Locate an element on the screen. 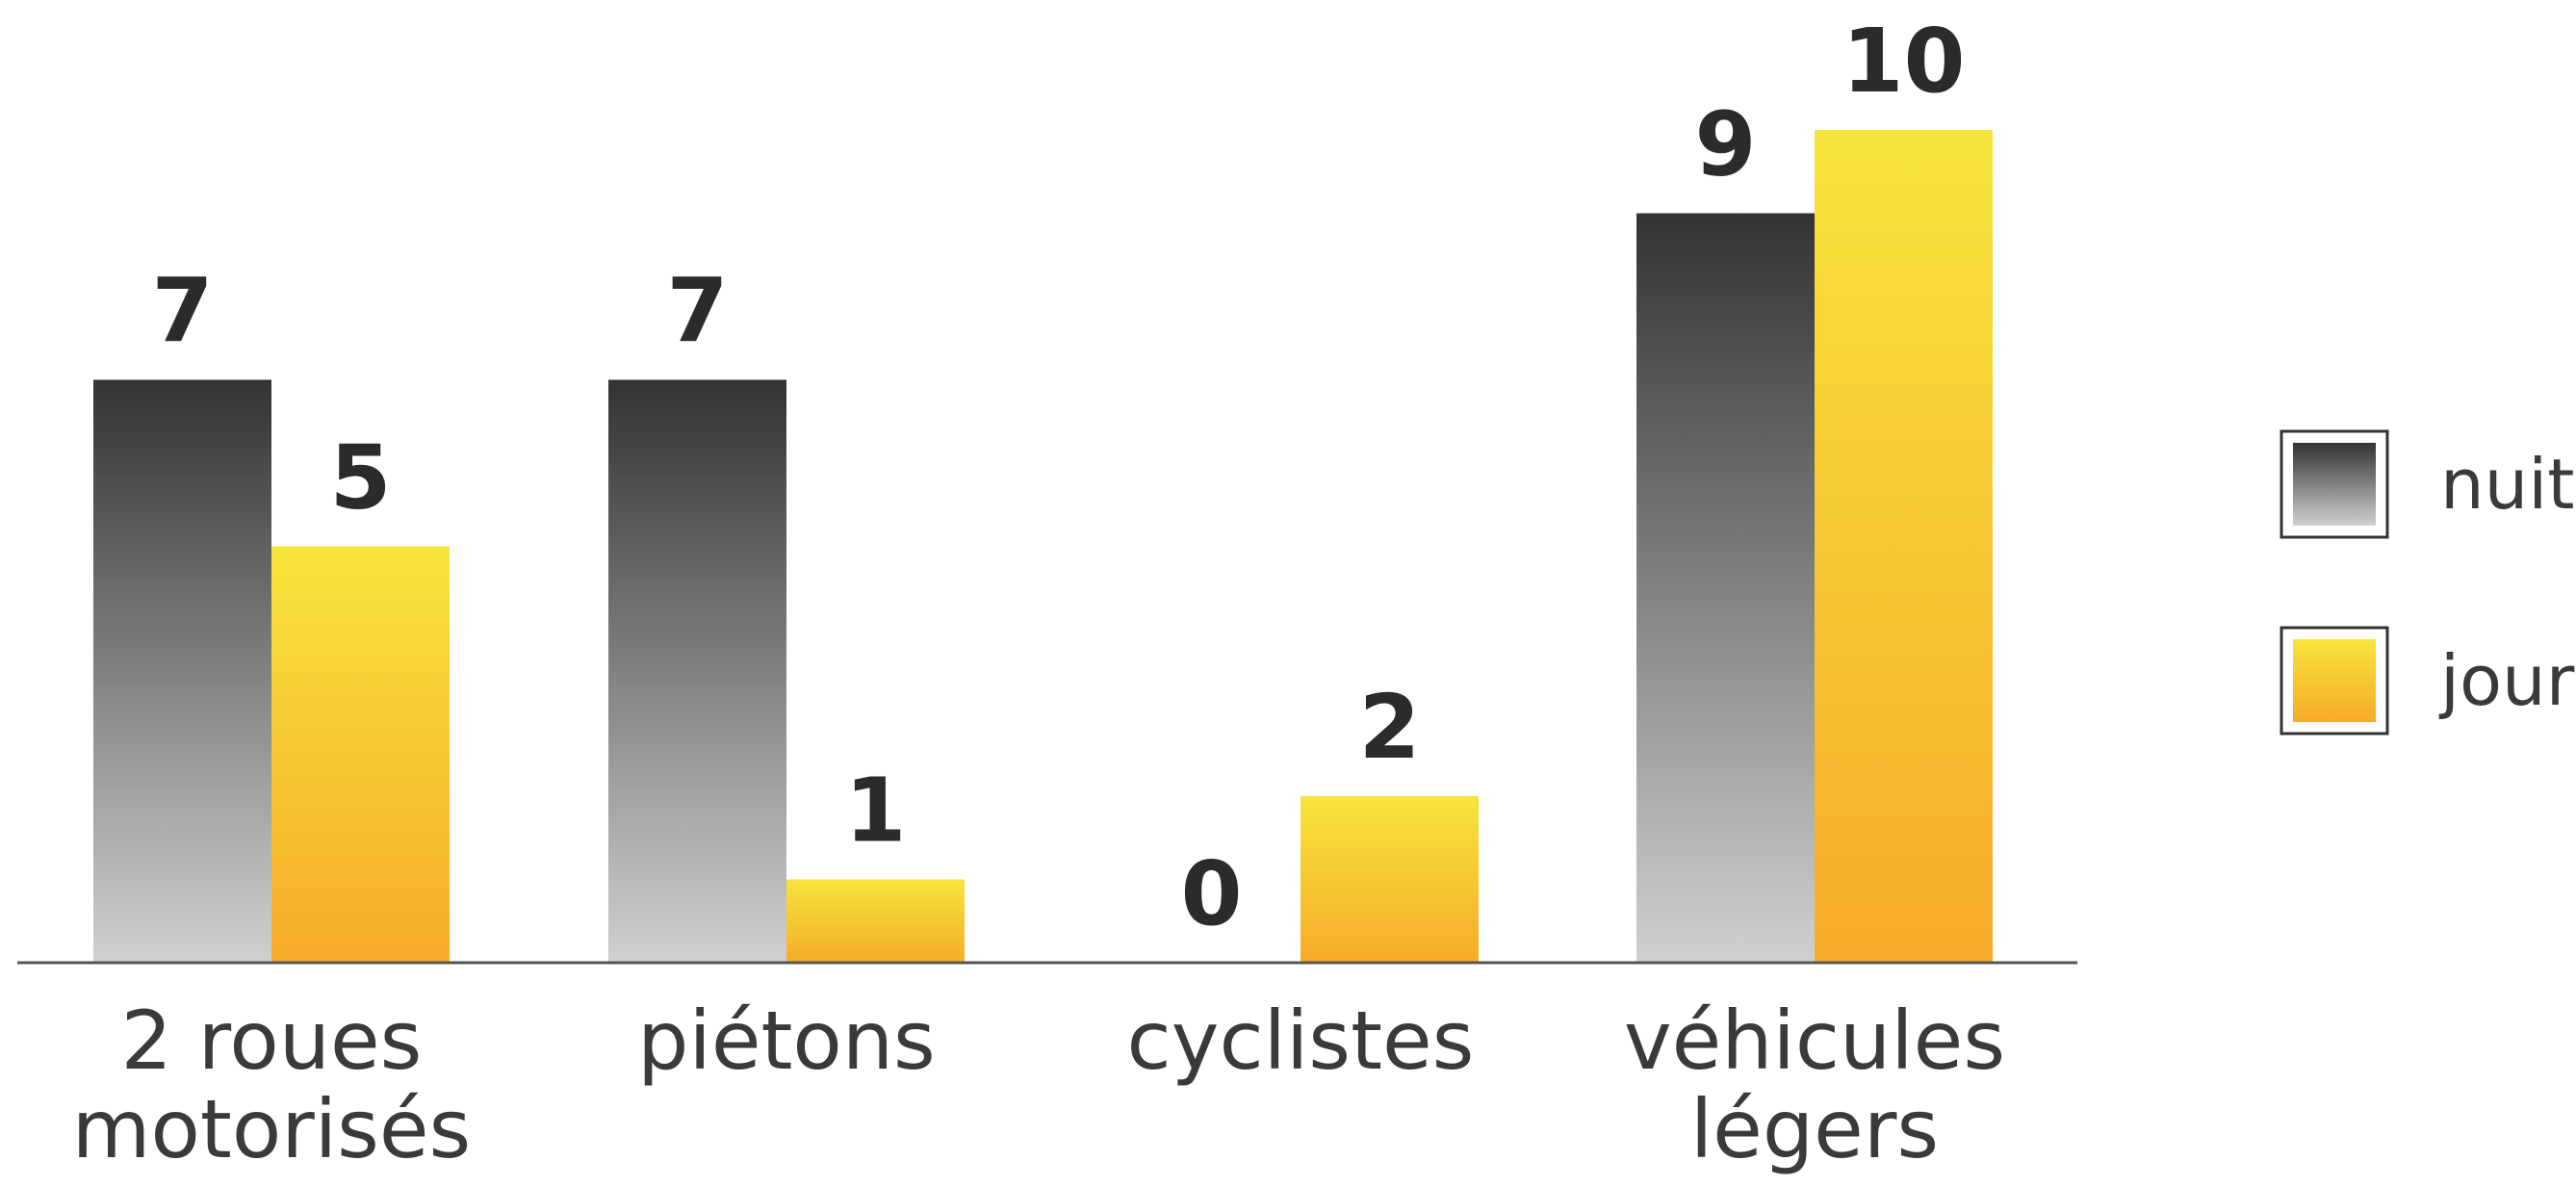 This screenshot has width=2576, height=1187. value-label-nuit-1: 7 is located at coordinates (697, 311).